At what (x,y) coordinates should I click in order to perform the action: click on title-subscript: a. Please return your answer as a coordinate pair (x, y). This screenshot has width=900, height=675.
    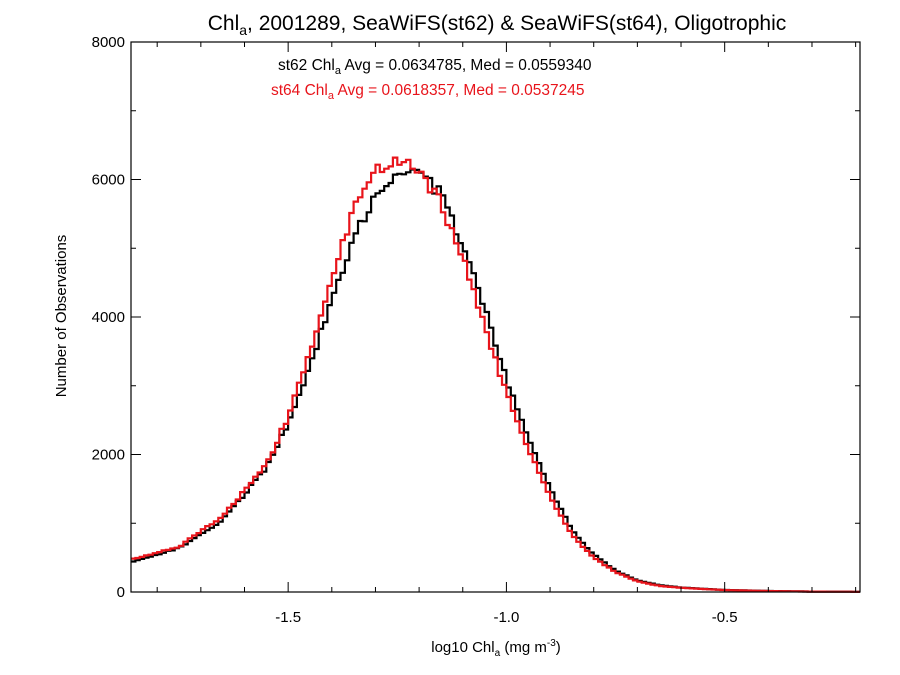
    Looking at the image, I should click on (243, 30).